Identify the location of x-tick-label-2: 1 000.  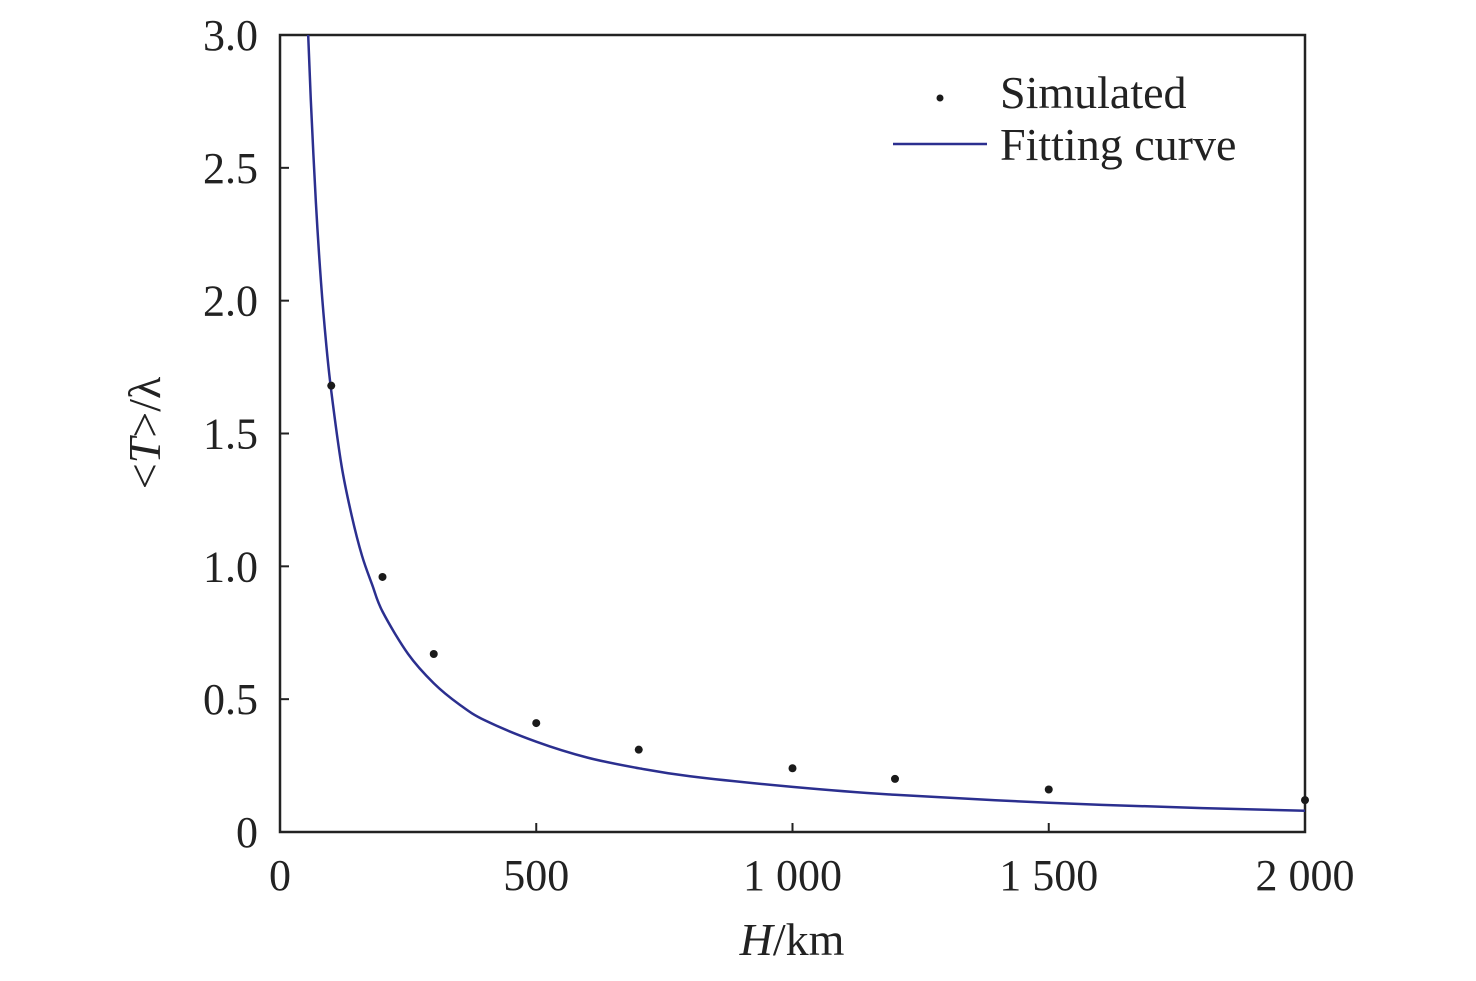
(792, 875).